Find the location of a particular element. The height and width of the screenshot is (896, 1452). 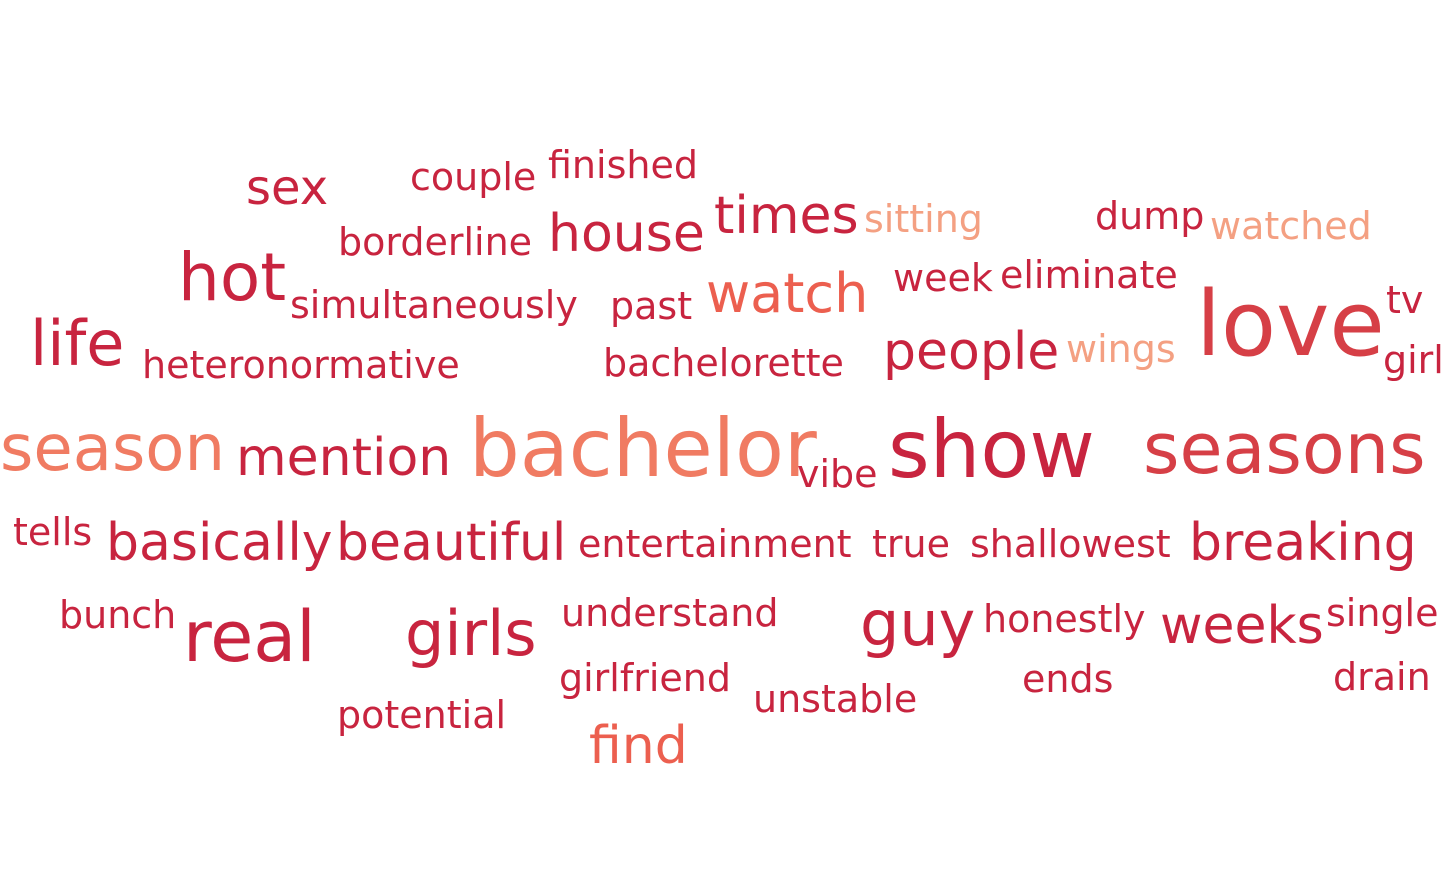

word-week: week is located at coordinates (943, 278).